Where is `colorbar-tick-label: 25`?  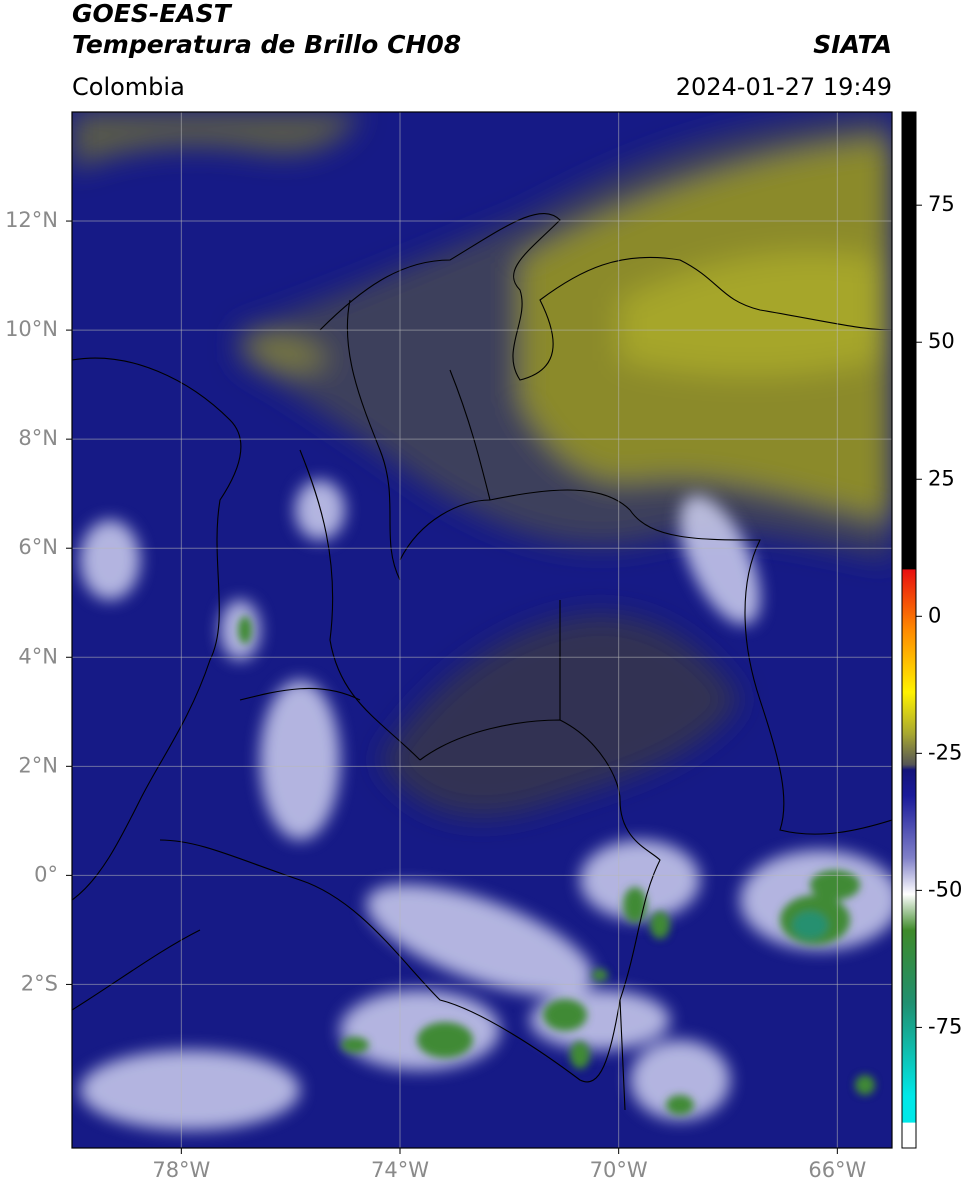 colorbar-tick-label: 25 is located at coordinates (941, 478).